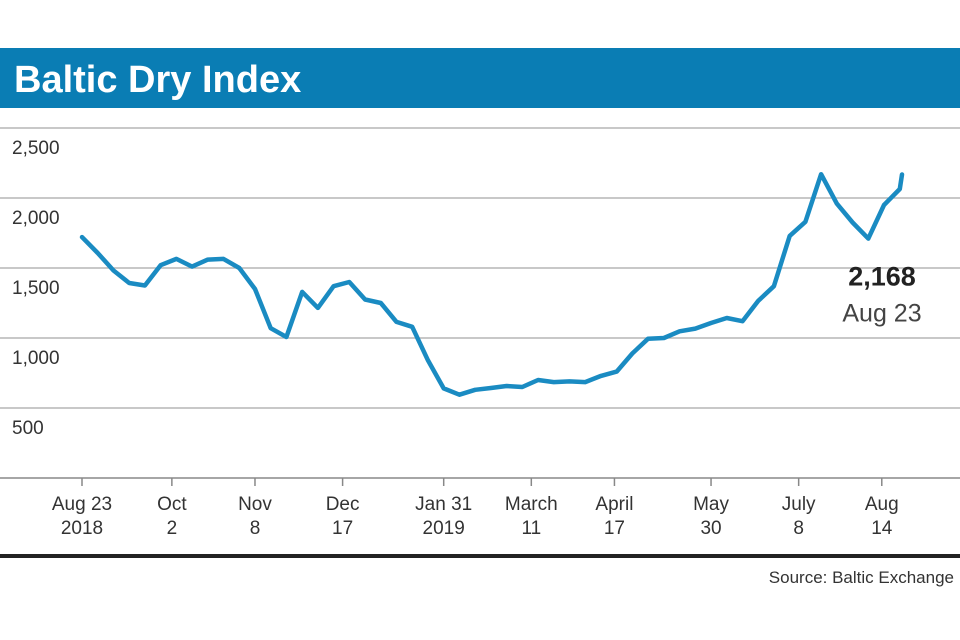  What do you see at coordinates (799, 504) in the screenshot?
I see `x-tick-label: July` at bounding box center [799, 504].